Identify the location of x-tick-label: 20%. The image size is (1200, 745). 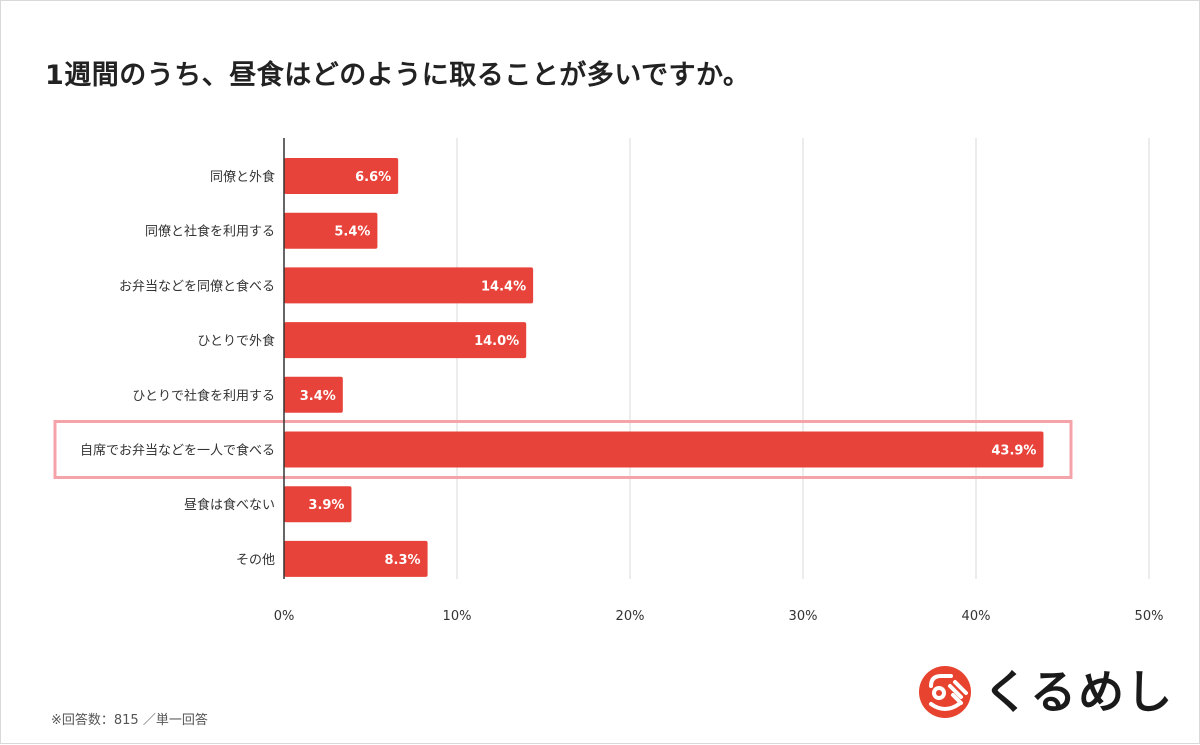
(630, 616).